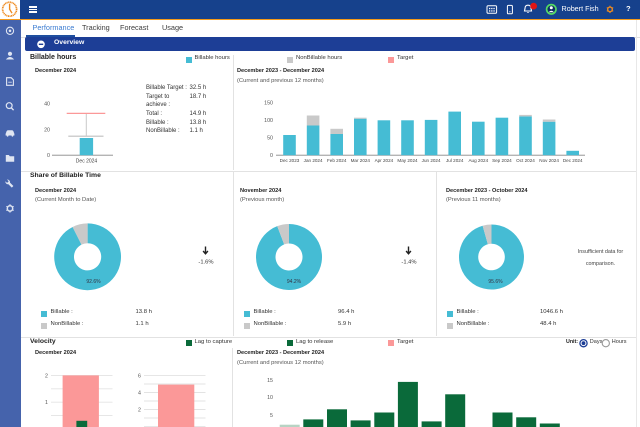 The image size is (640, 427). What do you see at coordinates (361, 160) in the screenshot?
I see `svg-text: Mar 2024` at bounding box center [361, 160].